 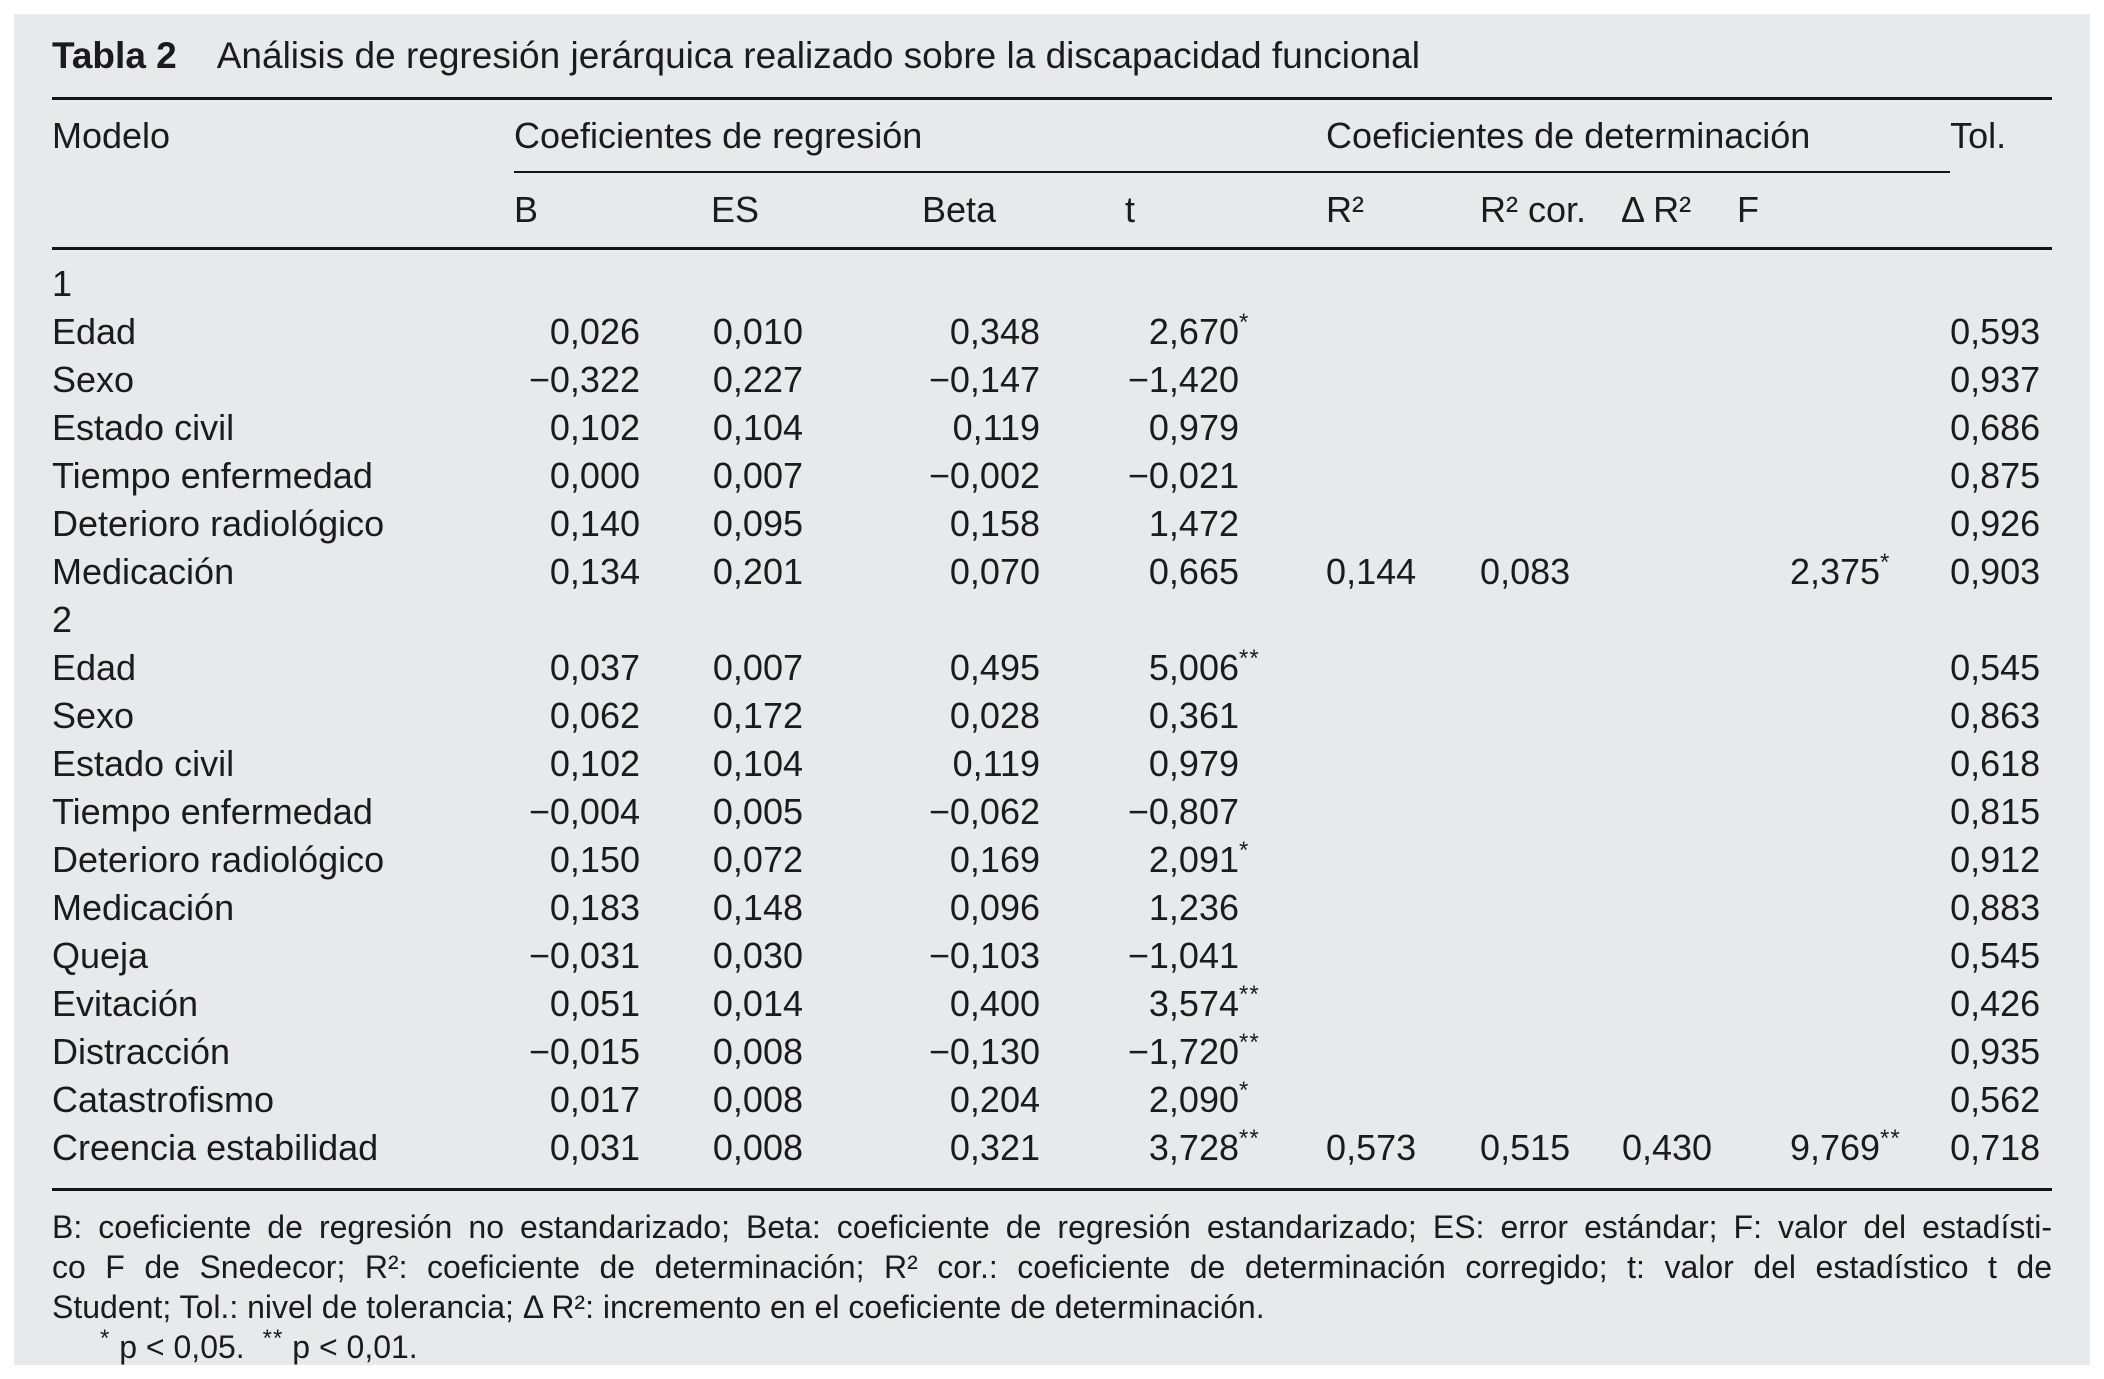 I want to click on value-t: 0,361, so click(x=1193, y=715).